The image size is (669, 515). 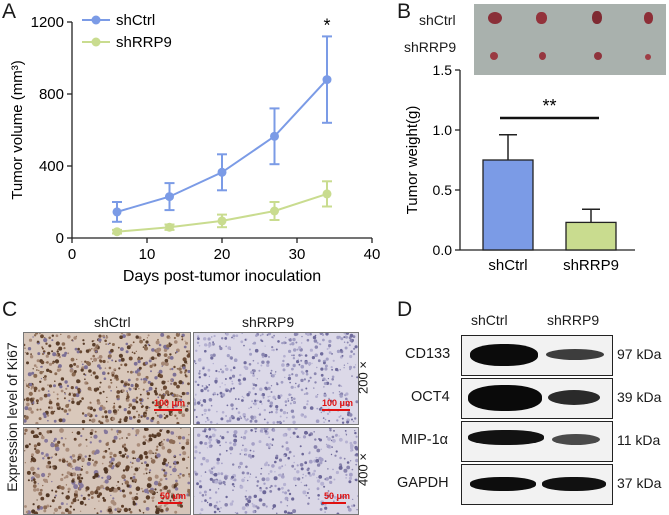 What do you see at coordinates (170, 403) in the screenshot?
I see `scalebar-label-1: 100 μm` at bounding box center [170, 403].